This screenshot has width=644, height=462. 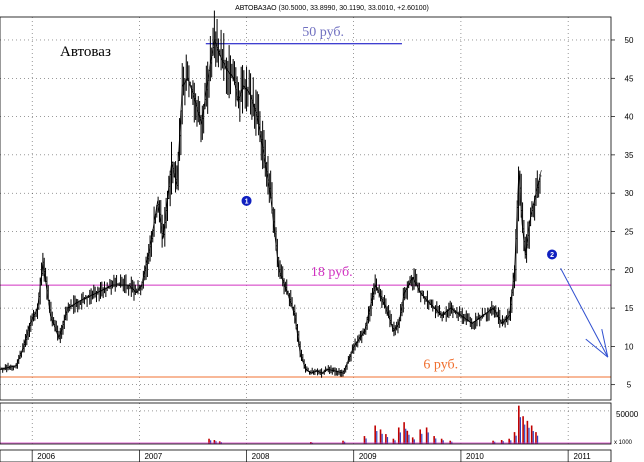 What do you see at coordinates (629, 155) in the screenshot?
I see `y-tick-label: 35` at bounding box center [629, 155].